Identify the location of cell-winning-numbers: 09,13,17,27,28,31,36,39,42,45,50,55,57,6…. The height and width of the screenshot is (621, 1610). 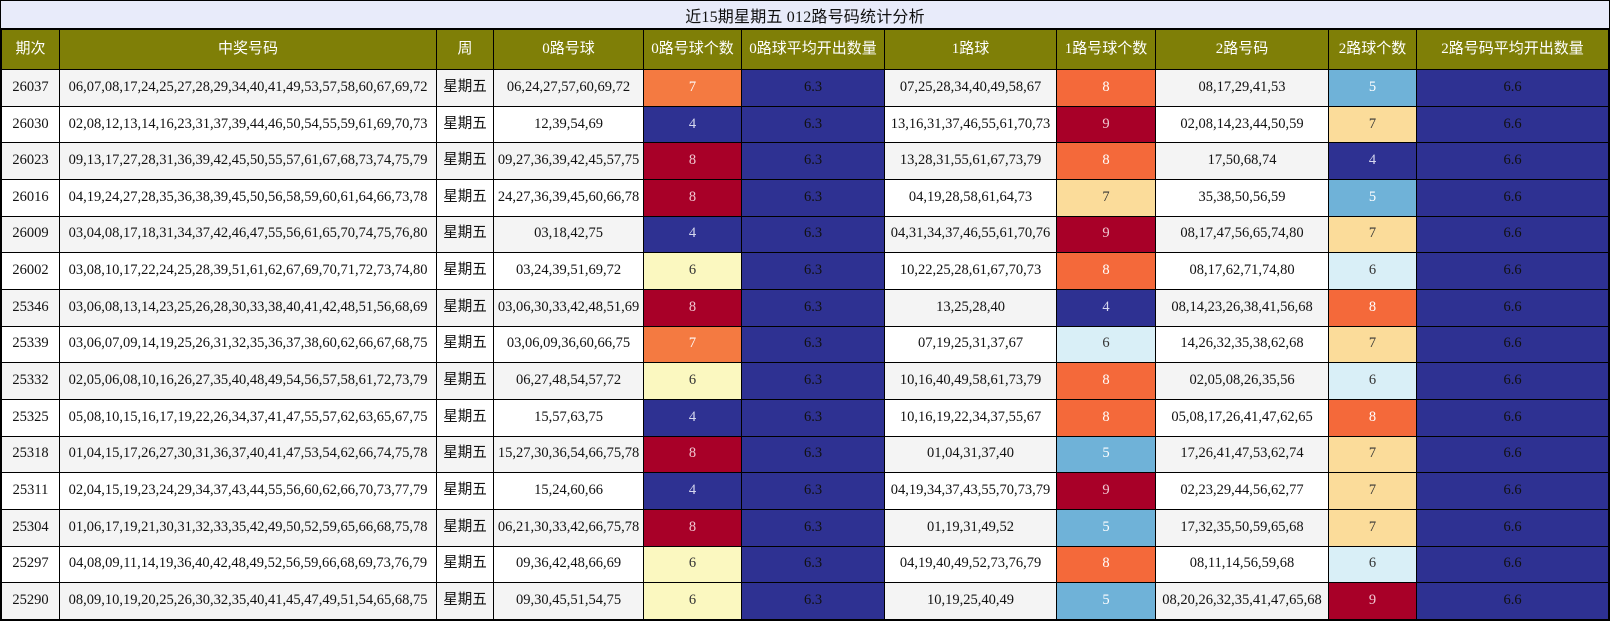
(248, 161).